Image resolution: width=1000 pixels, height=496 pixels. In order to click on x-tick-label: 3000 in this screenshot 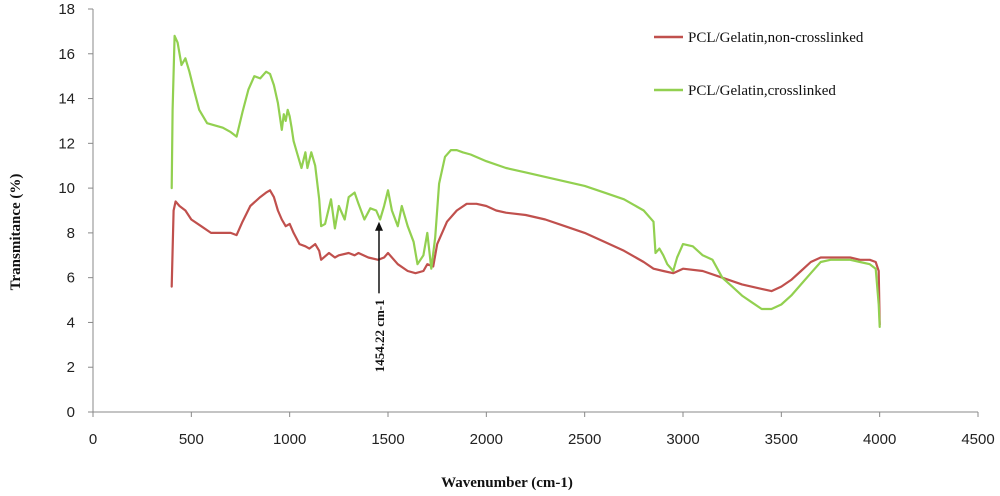, I will do `click(682, 439)`.